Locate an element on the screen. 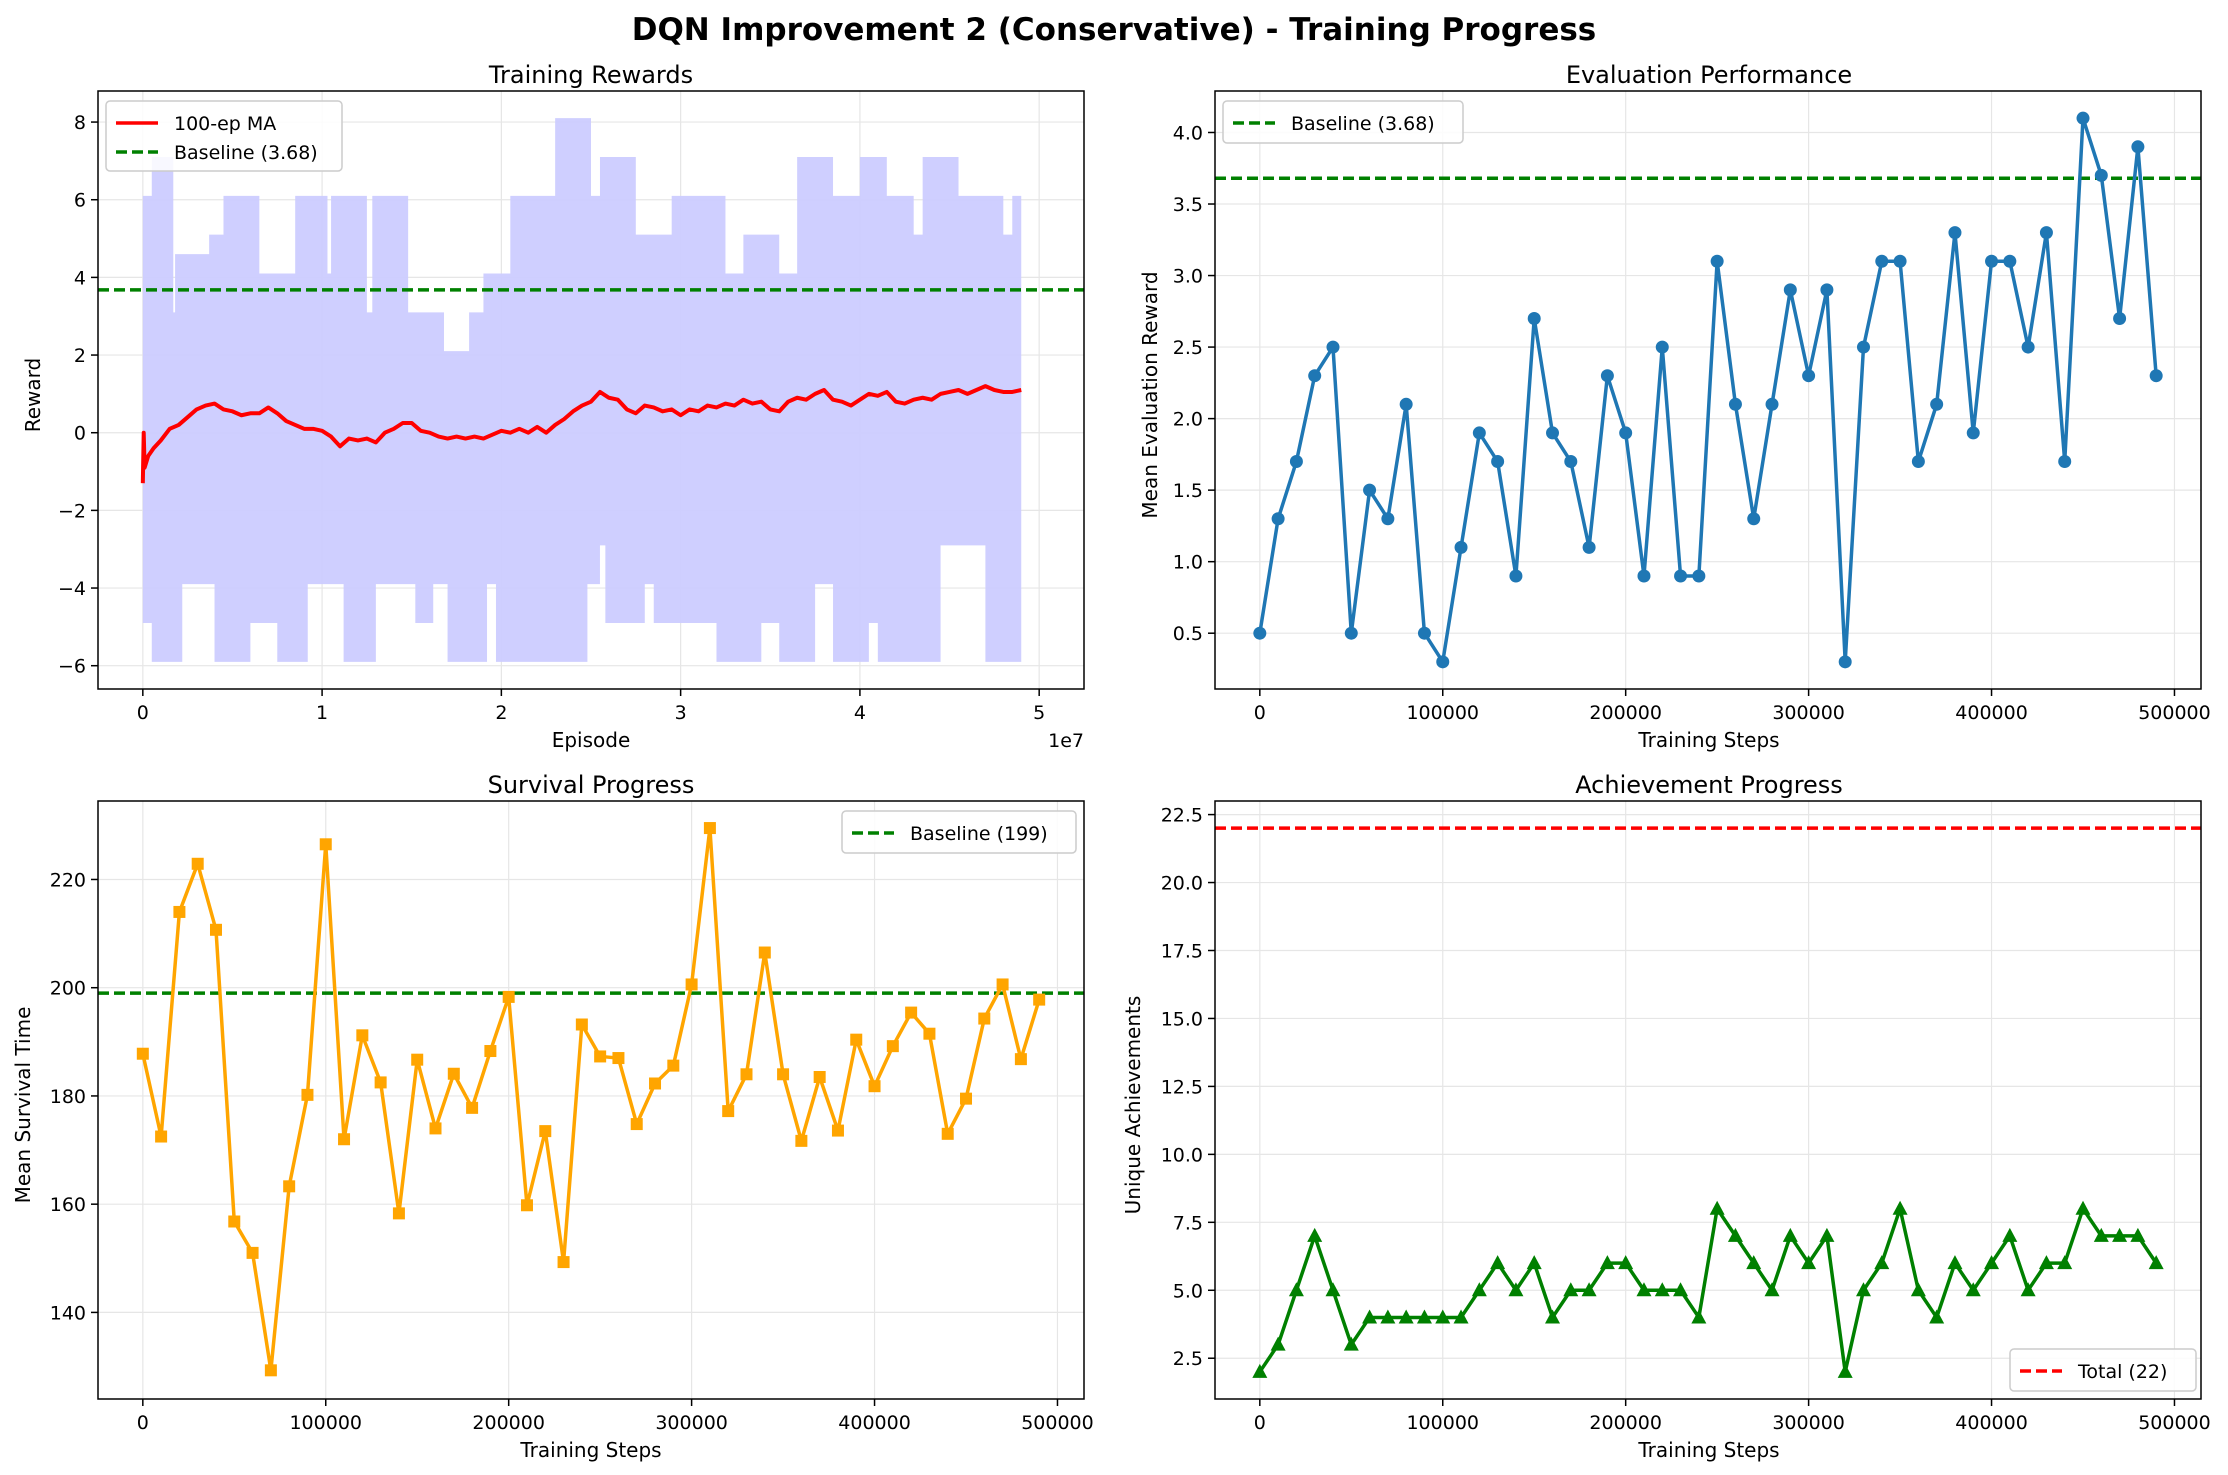 This screenshot has width=2228, height=1475. moving-average-line is located at coordinates (581, 434).